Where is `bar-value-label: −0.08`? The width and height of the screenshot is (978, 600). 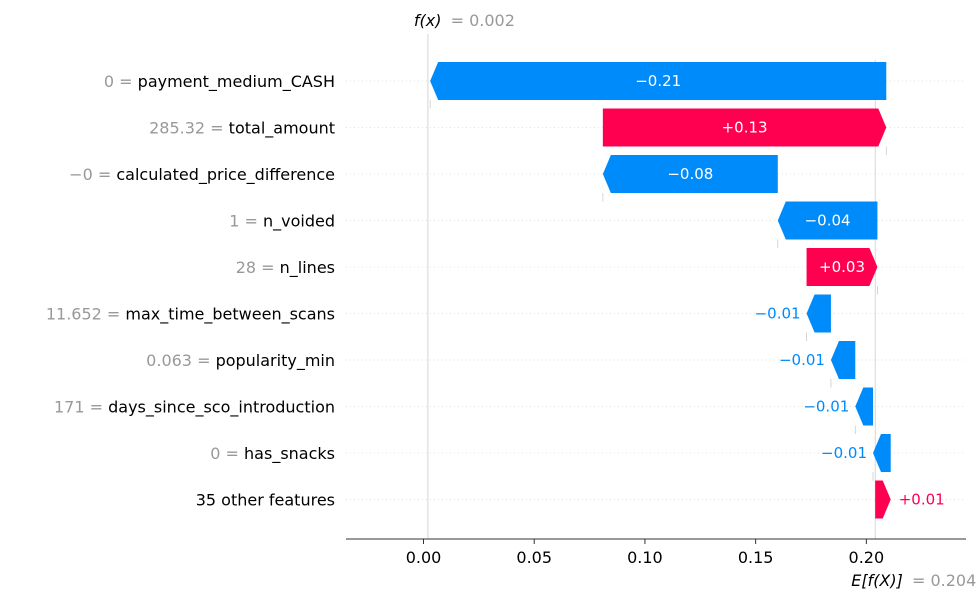
bar-value-label: −0.08 is located at coordinates (690, 174).